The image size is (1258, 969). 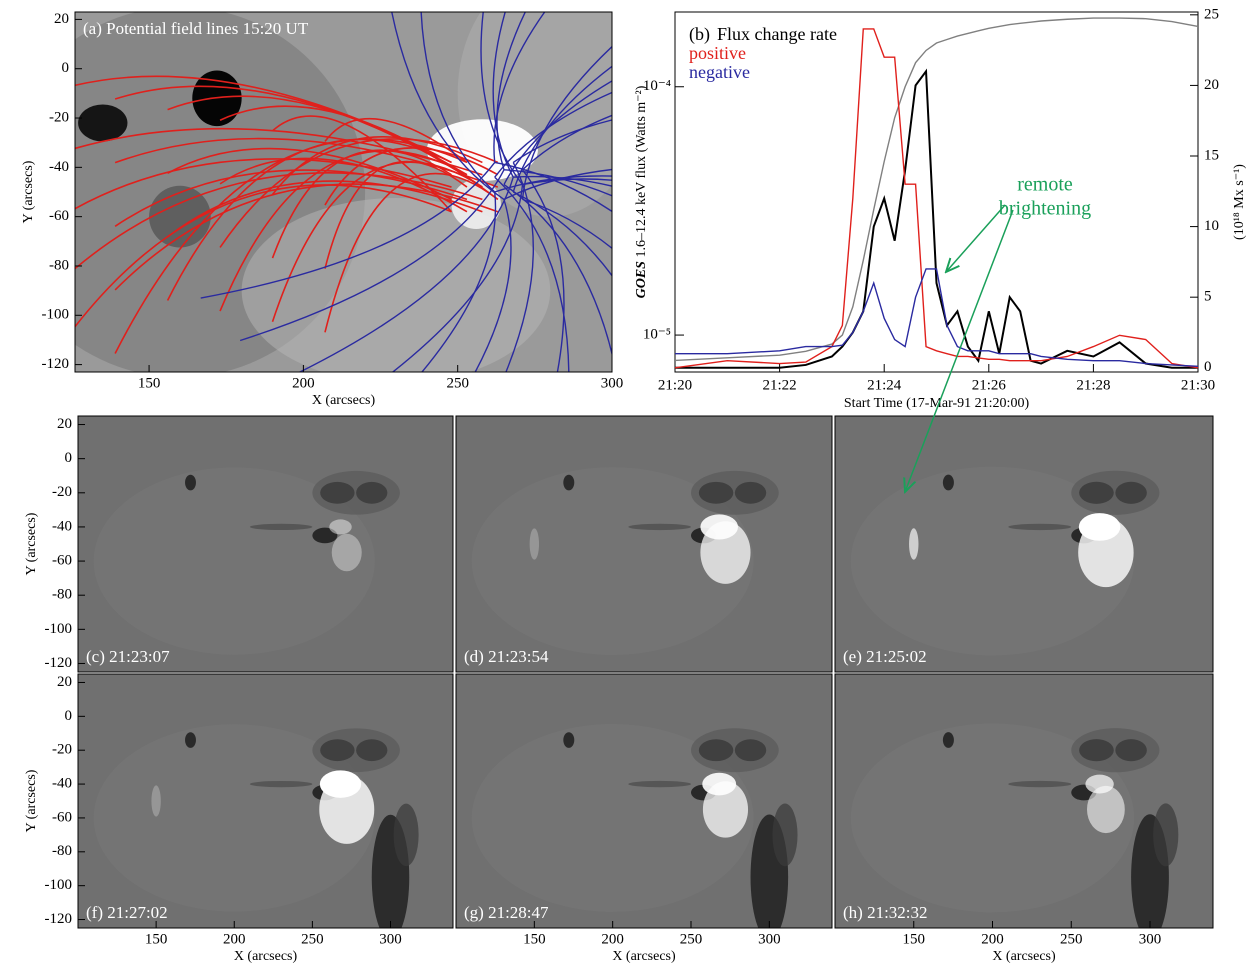 I want to click on y2-tick-label: 5, so click(x=1208, y=297).